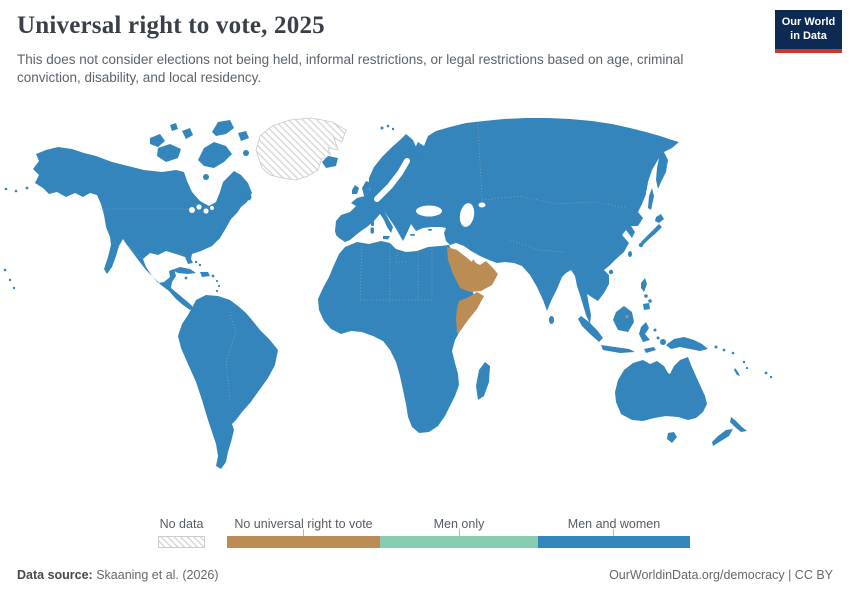  I want to click on owid-credit-link: OurWorldinData.org/democracy | CC BY, so click(721, 575).